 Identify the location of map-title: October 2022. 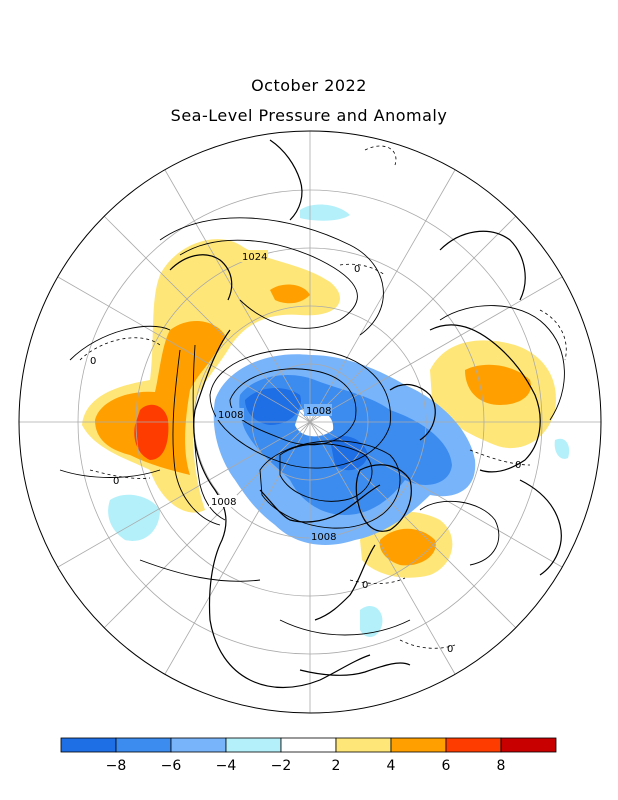
(309, 85).